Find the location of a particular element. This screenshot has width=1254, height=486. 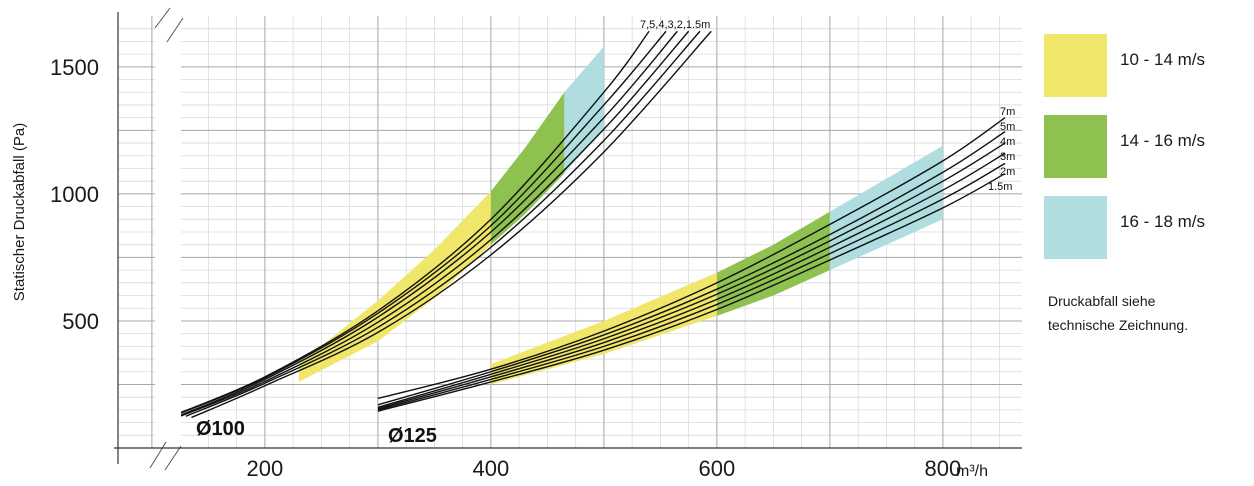

legend-note-line: technische Zeichnung. is located at coordinates (1118, 325).